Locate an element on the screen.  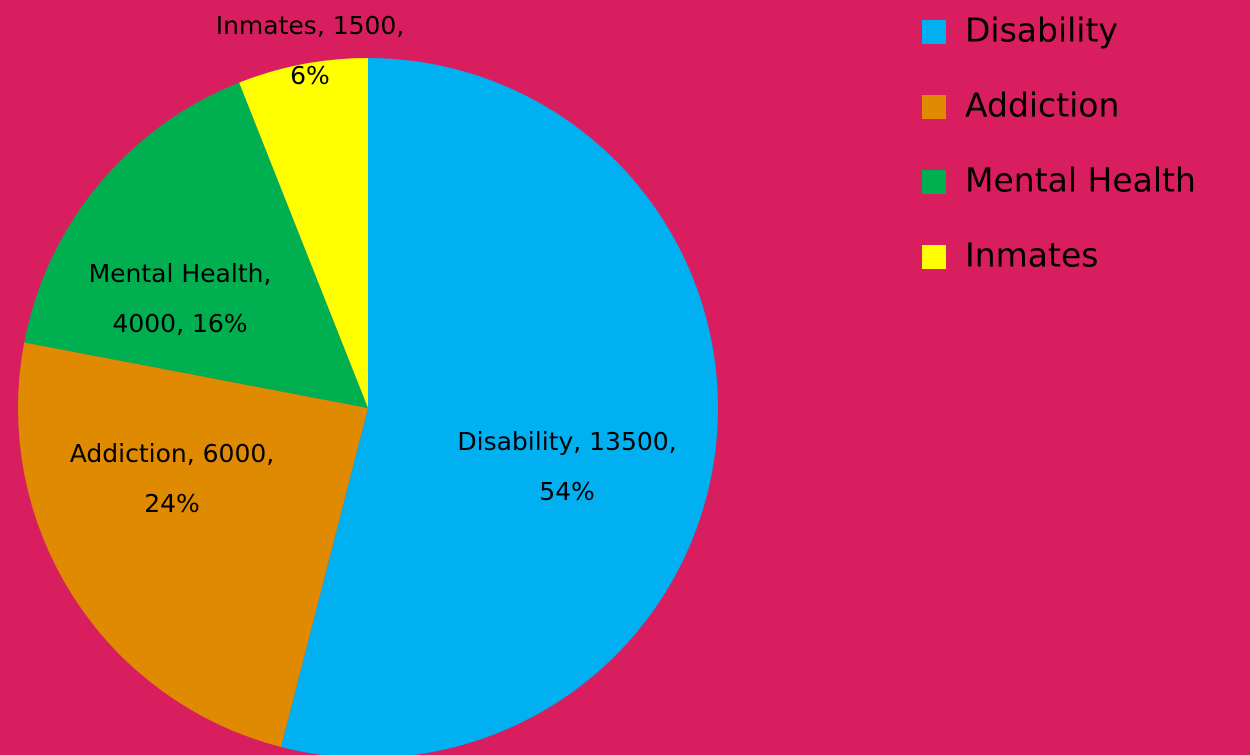
data-label: 54% is located at coordinates (567, 491).